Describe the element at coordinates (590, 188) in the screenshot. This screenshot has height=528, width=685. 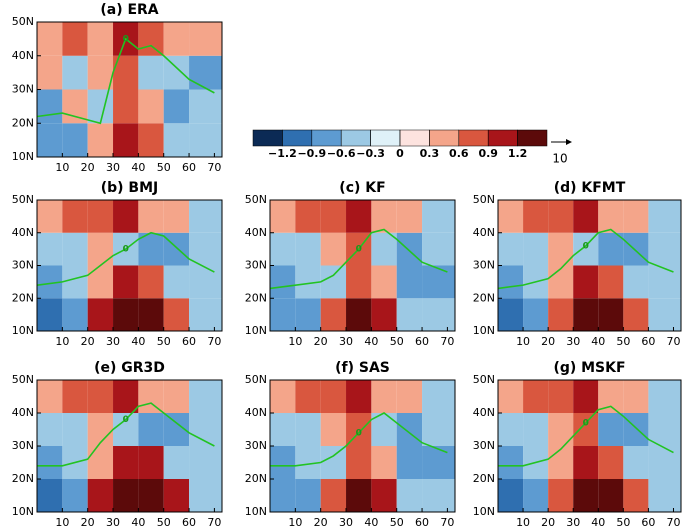
I see `panel-title: (d) KFMT` at that location.